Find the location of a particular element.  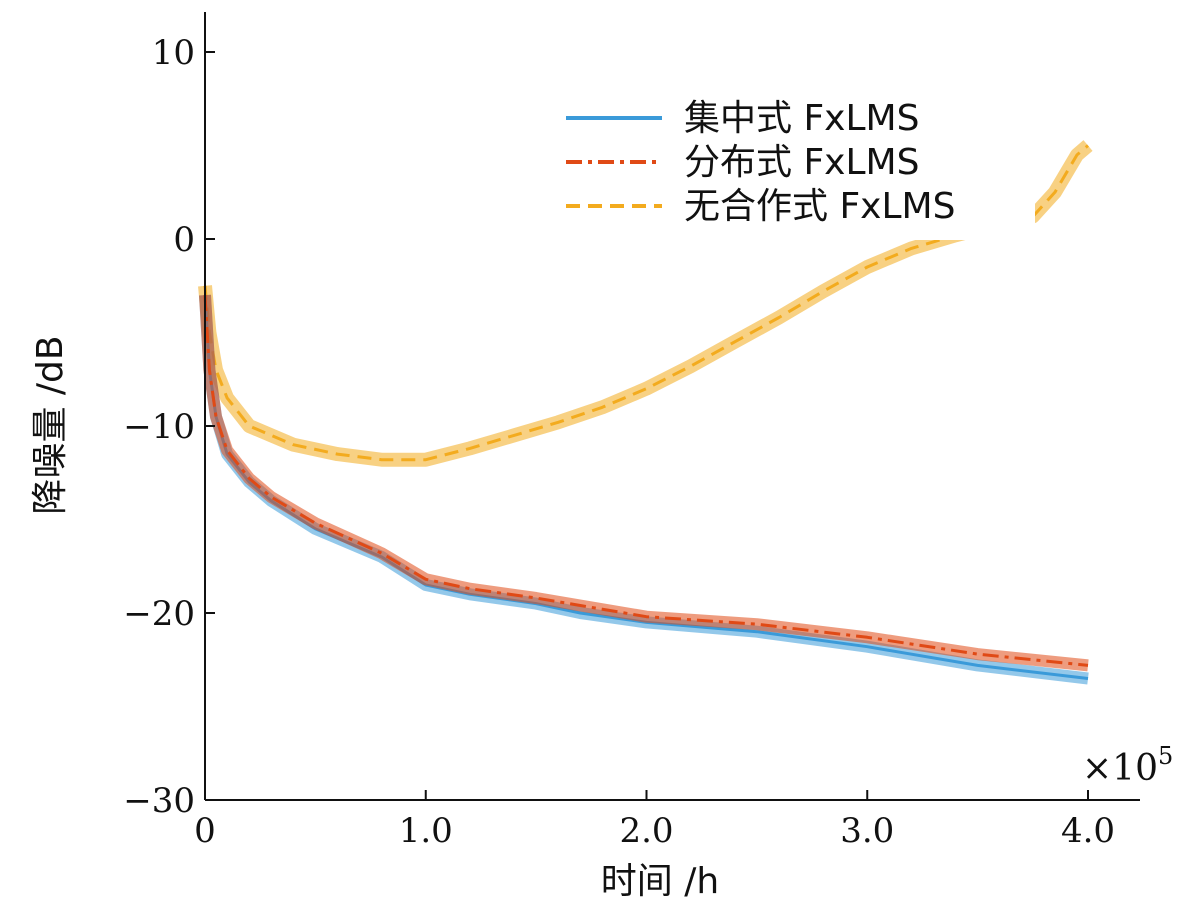

x-multiplier-base: ×10 is located at coordinates (1120, 768).